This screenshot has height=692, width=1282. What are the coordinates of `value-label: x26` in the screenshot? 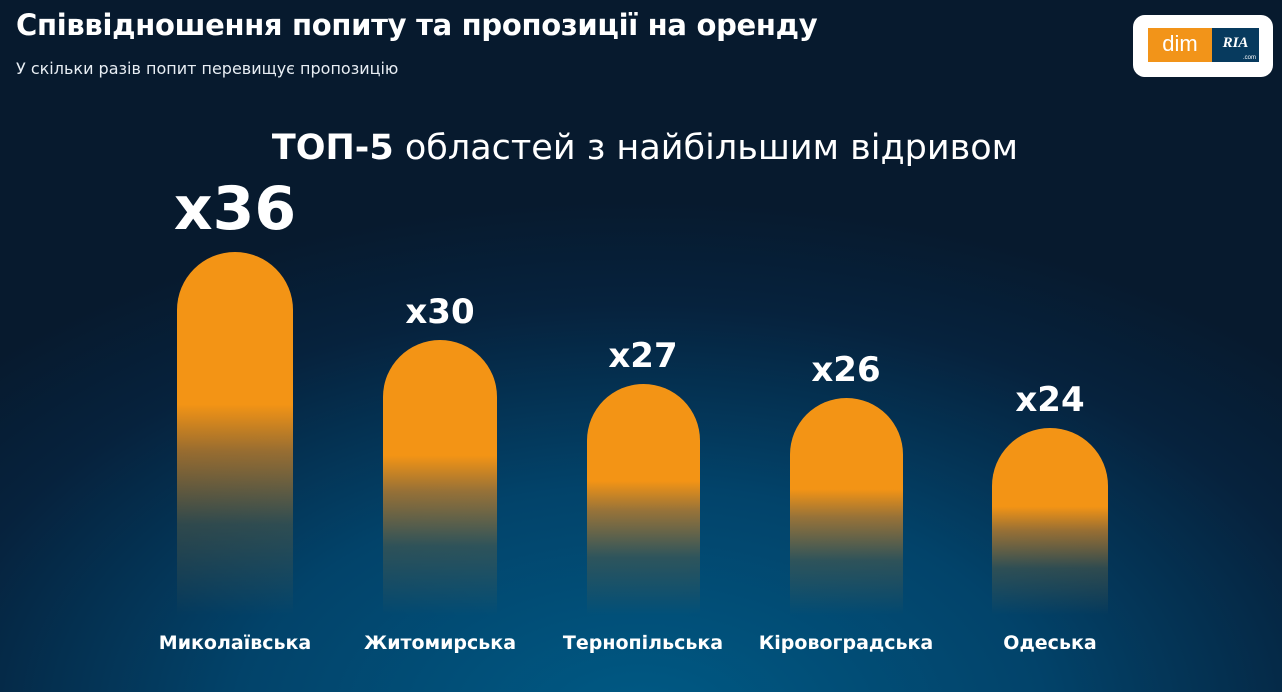 It's located at (846, 370).